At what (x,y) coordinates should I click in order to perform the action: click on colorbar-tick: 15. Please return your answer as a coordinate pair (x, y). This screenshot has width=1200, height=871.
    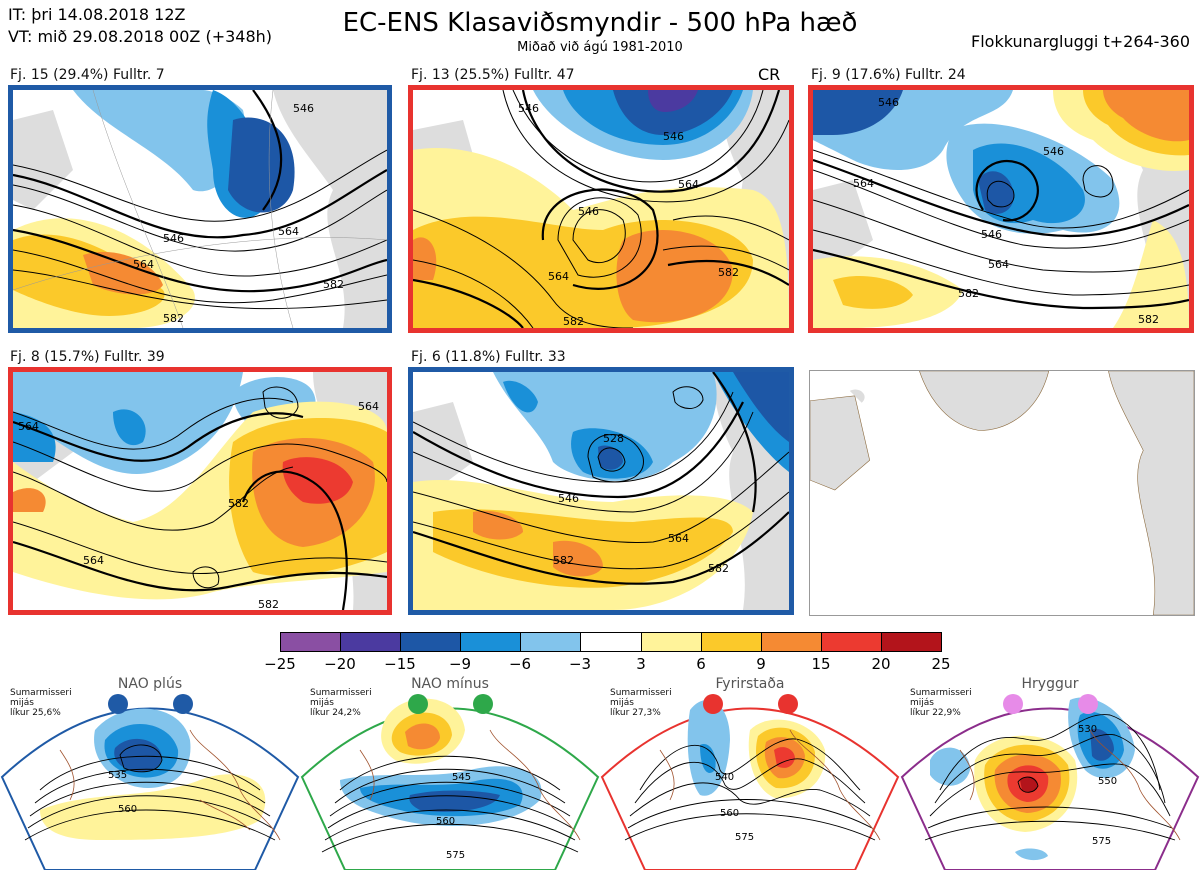
    Looking at the image, I should click on (821, 664).